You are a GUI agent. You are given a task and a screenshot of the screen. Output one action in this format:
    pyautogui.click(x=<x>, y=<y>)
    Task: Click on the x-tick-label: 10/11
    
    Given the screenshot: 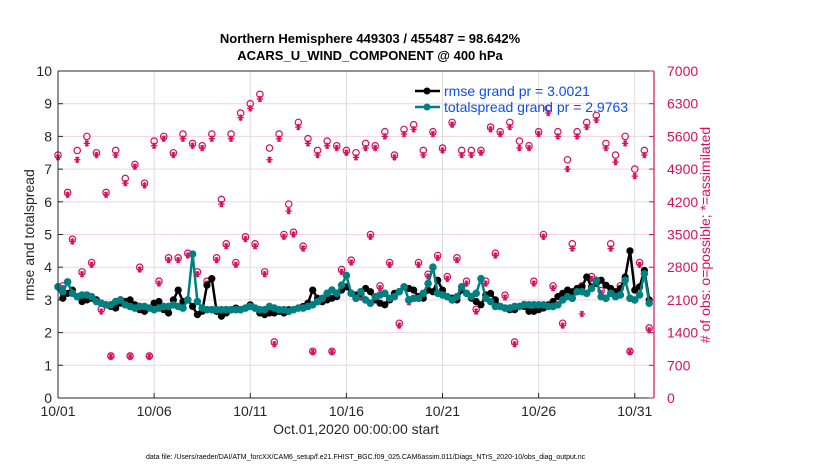 What is the action you would take?
    pyautogui.click(x=250, y=411)
    